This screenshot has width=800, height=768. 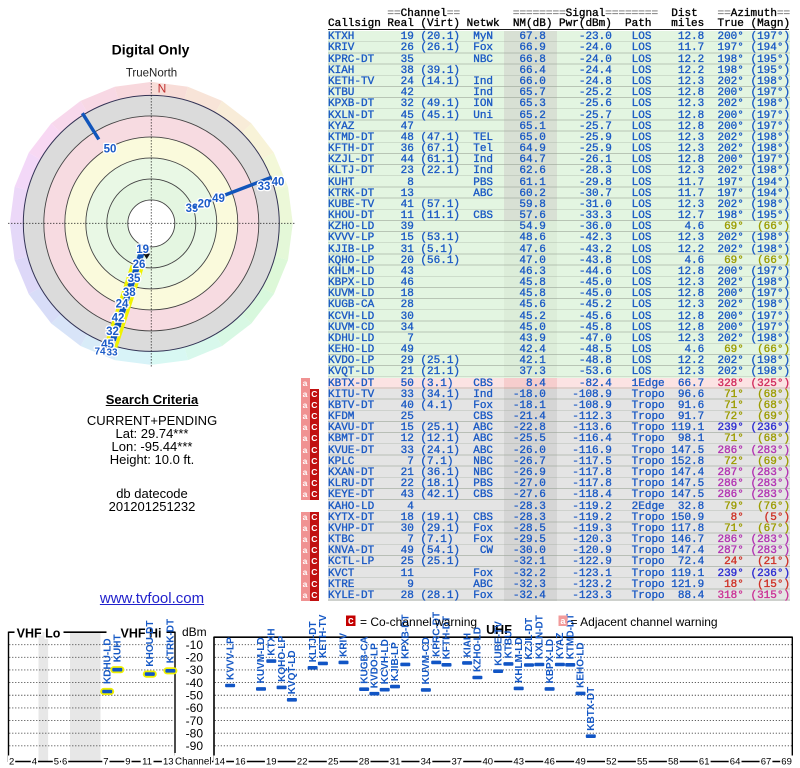 I want to click on svg-text: 45, so click(x=107, y=345).